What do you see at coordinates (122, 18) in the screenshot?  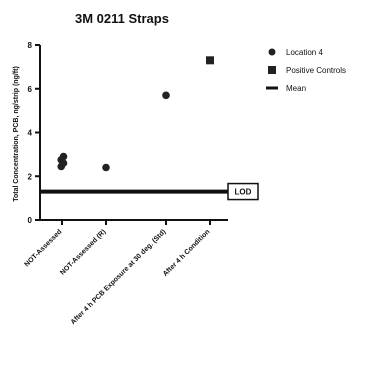 I see `chart-title: 3M 0211 Straps` at bounding box center [122, 18].